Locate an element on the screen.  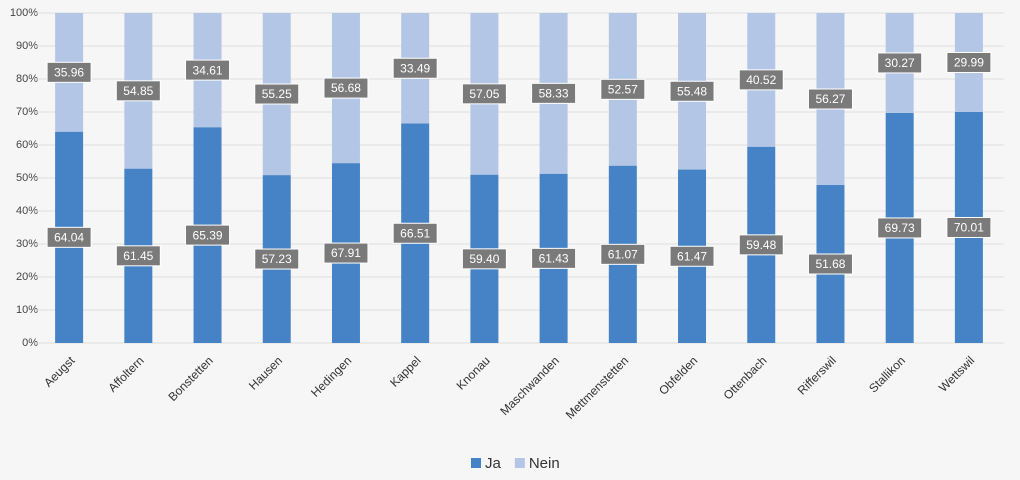
legend-label: Nein is located at coordinates (544, 463).